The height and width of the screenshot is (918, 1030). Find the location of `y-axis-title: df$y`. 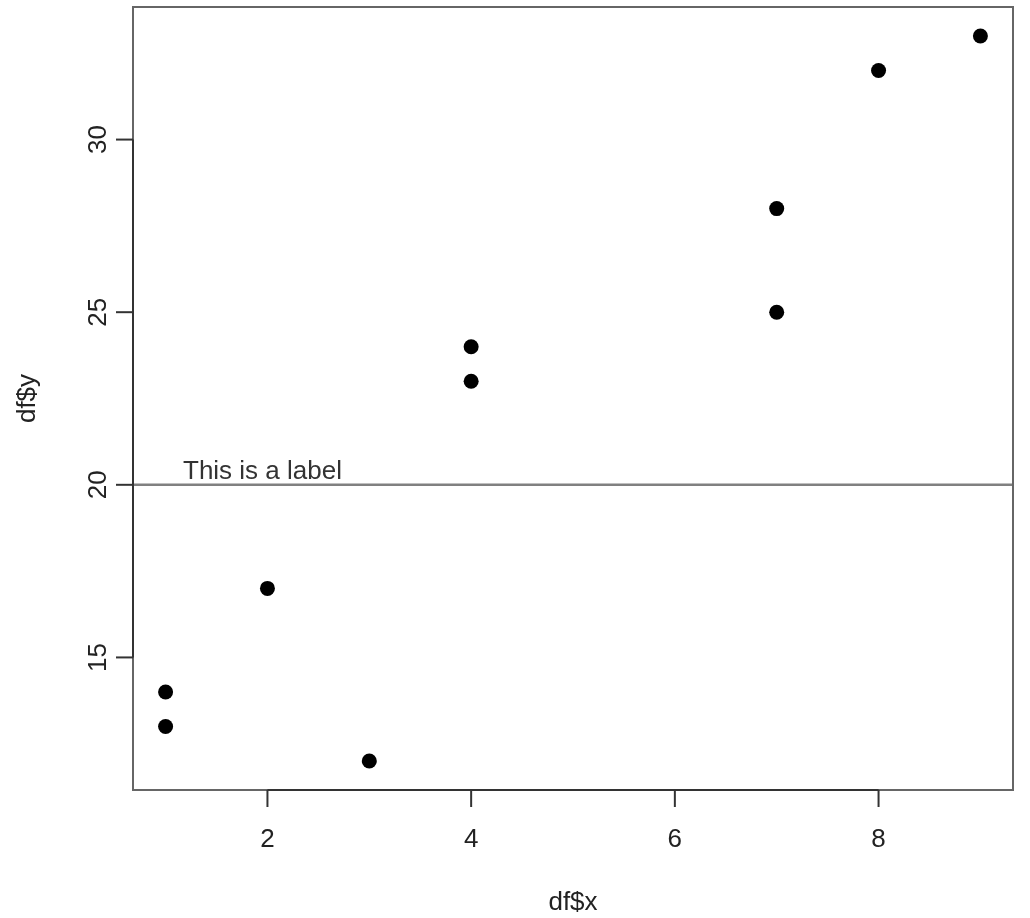

y-axis-title: df$y is located at coordinates (26, 398).